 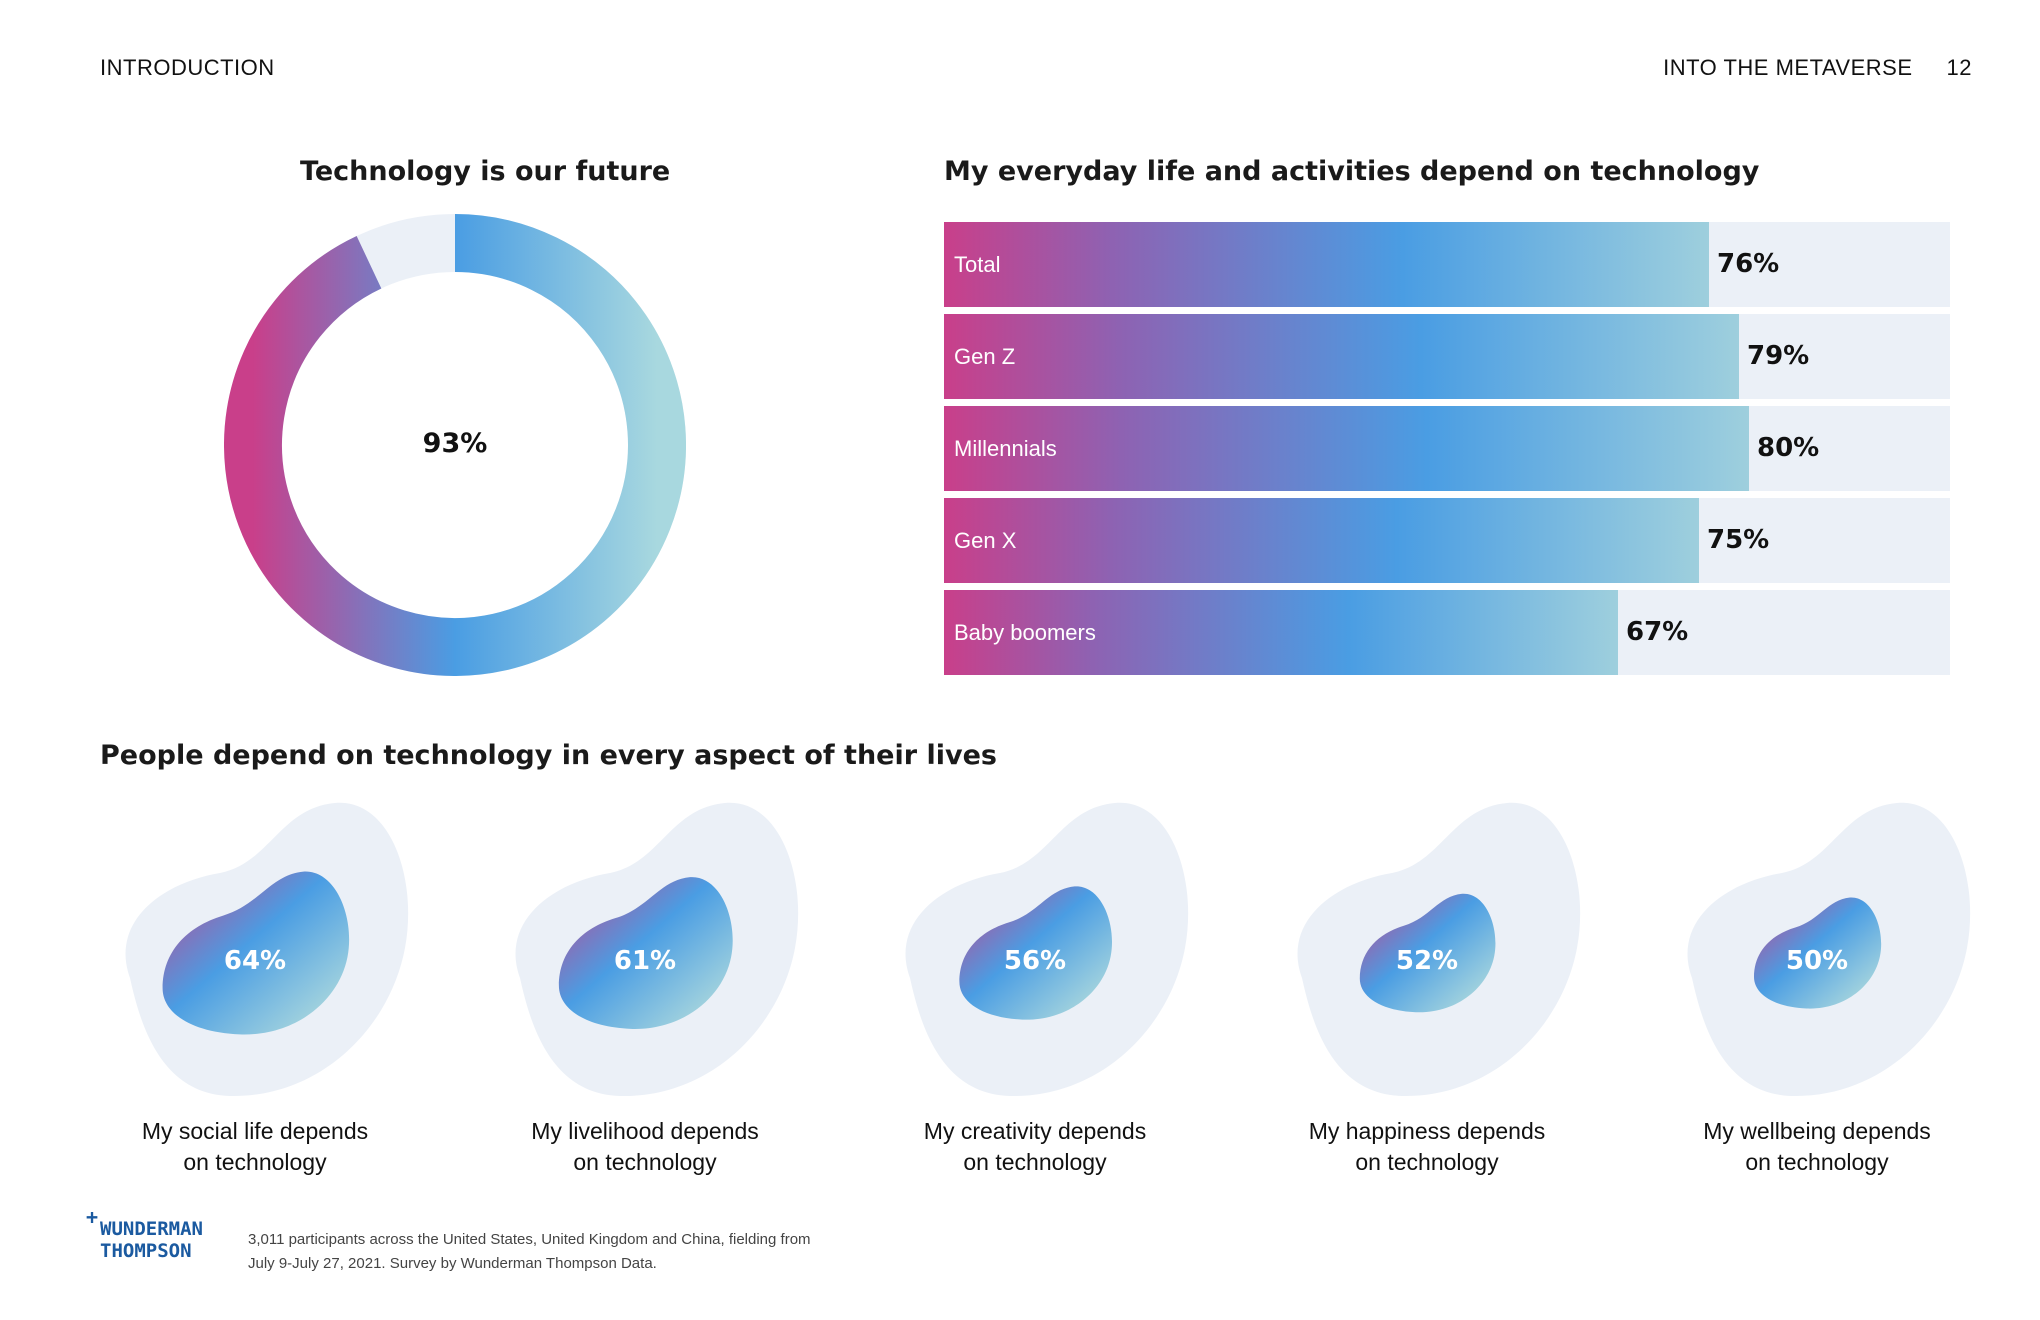 What do you see at coordinates (1035, 961) in the screenshot?
I see `blob-value-label: 56%` at bounding box center [1035, 961].